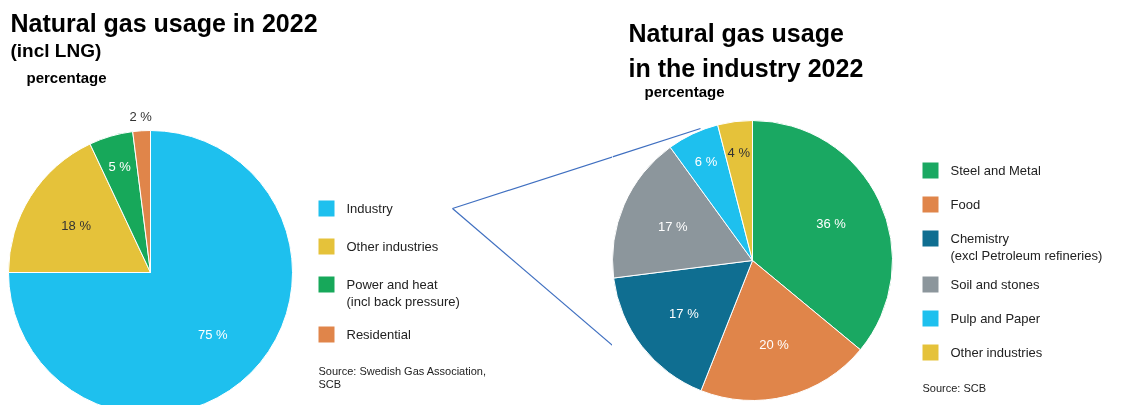 Image resolution: width=1124 pixels, height=405 pixels. I want to click on data-label: 2 %, so click(141, 117).